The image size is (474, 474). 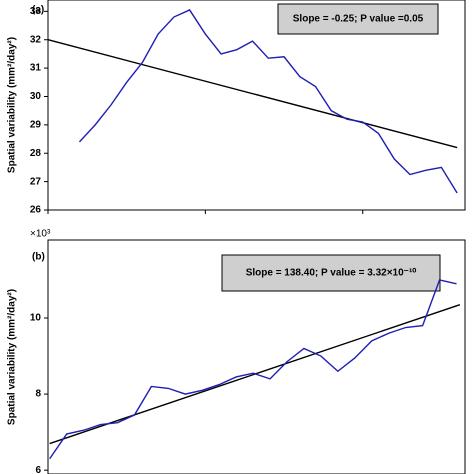 I want to click on y-tick-label: 26, so click(x=36, y=210).